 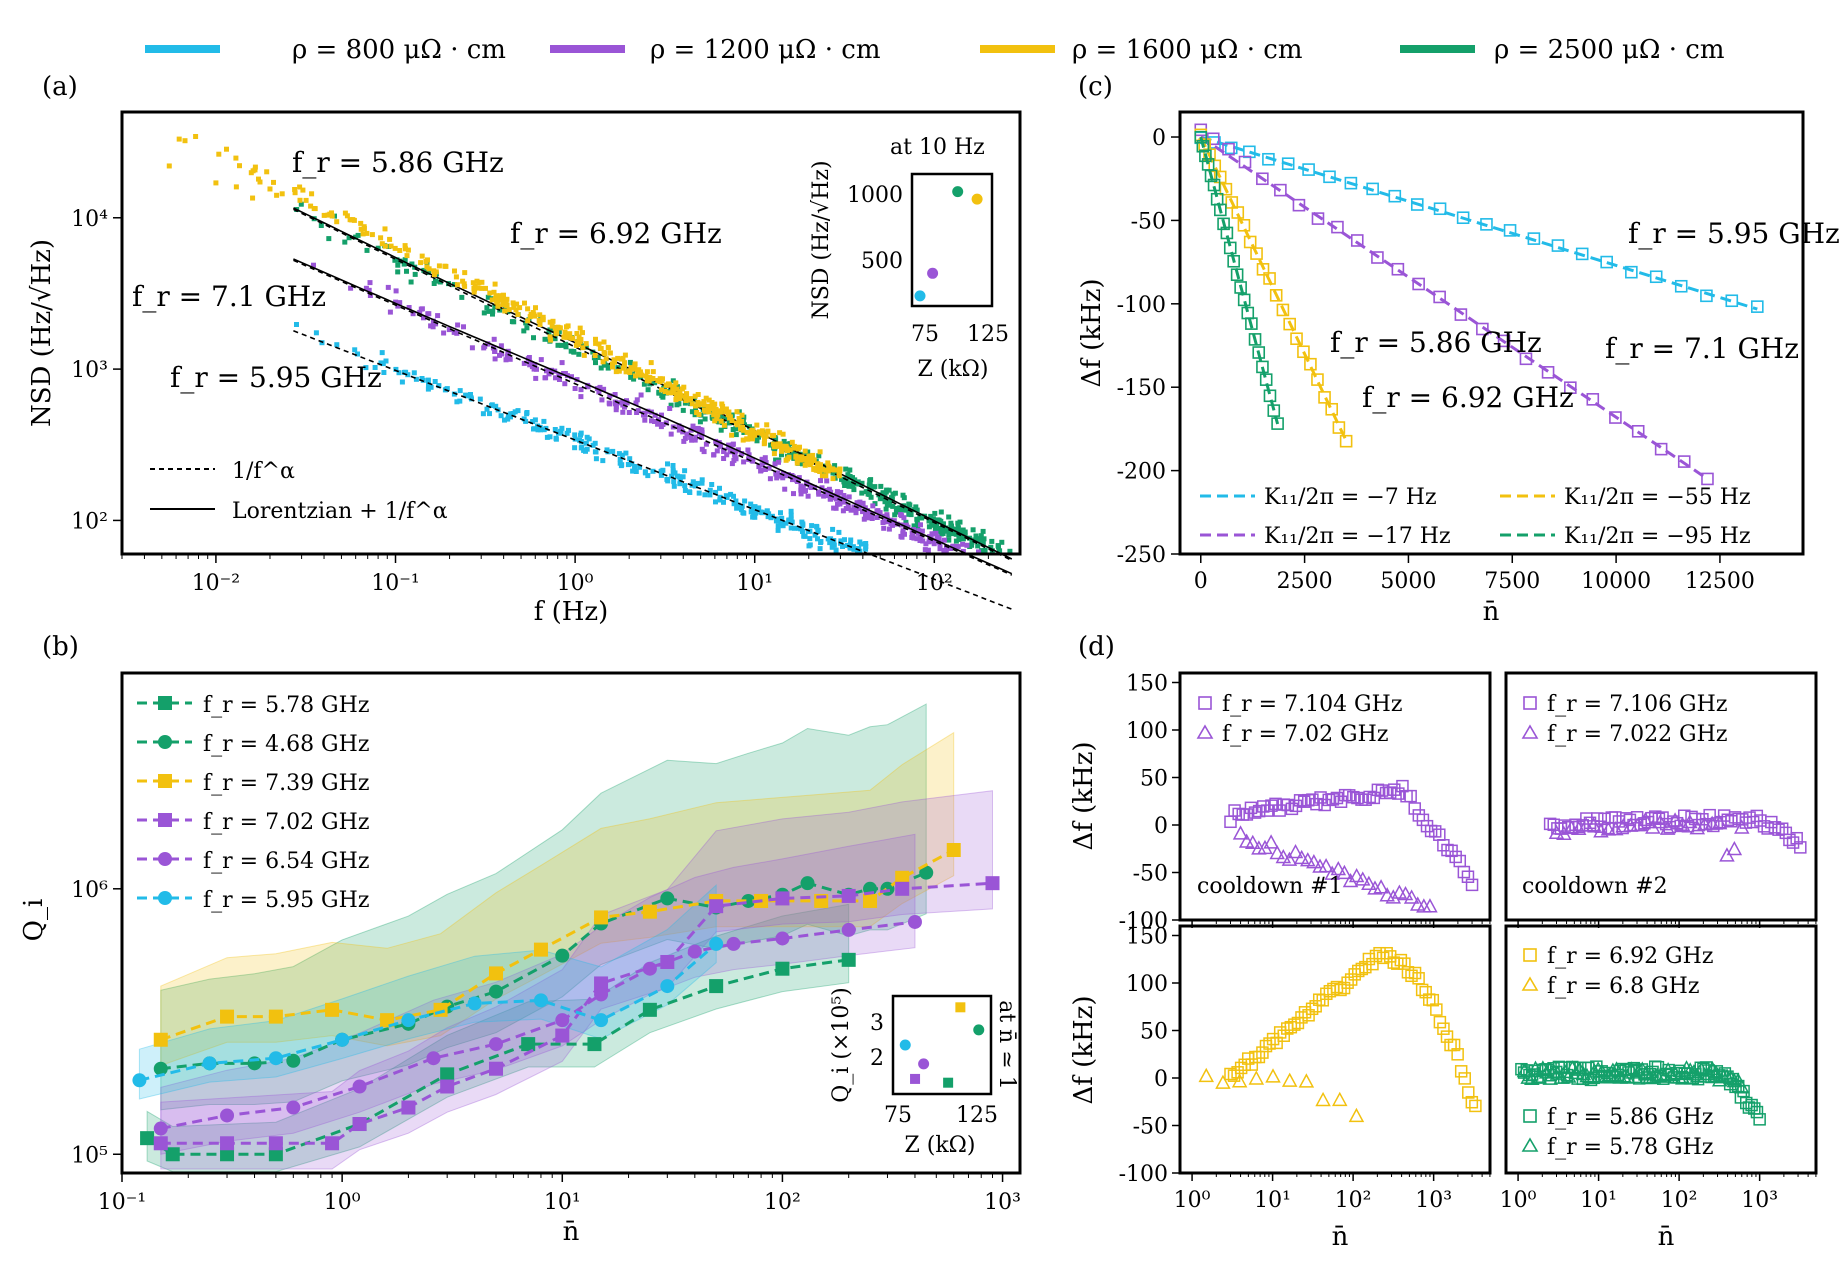 I want to click on panel-c-legend-label: K₁₁/2π = −17 Hz, so click(x=1357, y=536).